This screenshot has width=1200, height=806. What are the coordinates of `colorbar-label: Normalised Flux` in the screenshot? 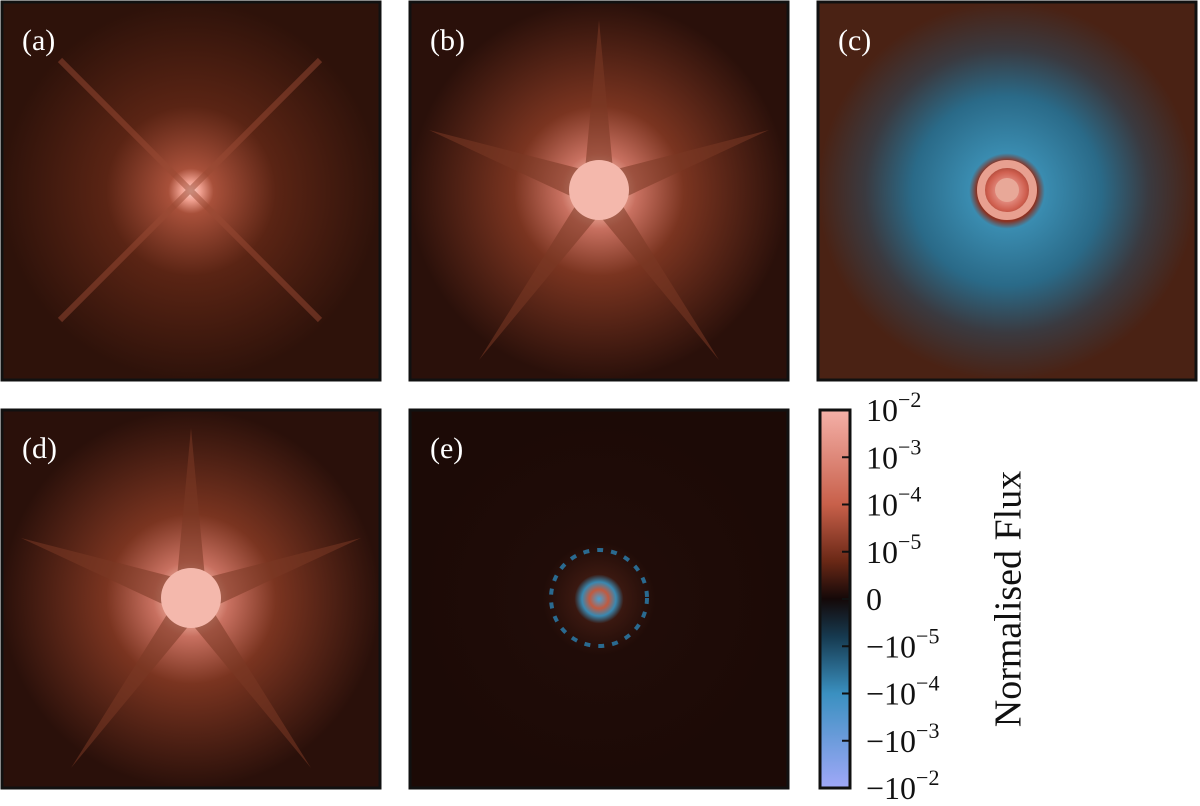 It's located at (1009, 599).